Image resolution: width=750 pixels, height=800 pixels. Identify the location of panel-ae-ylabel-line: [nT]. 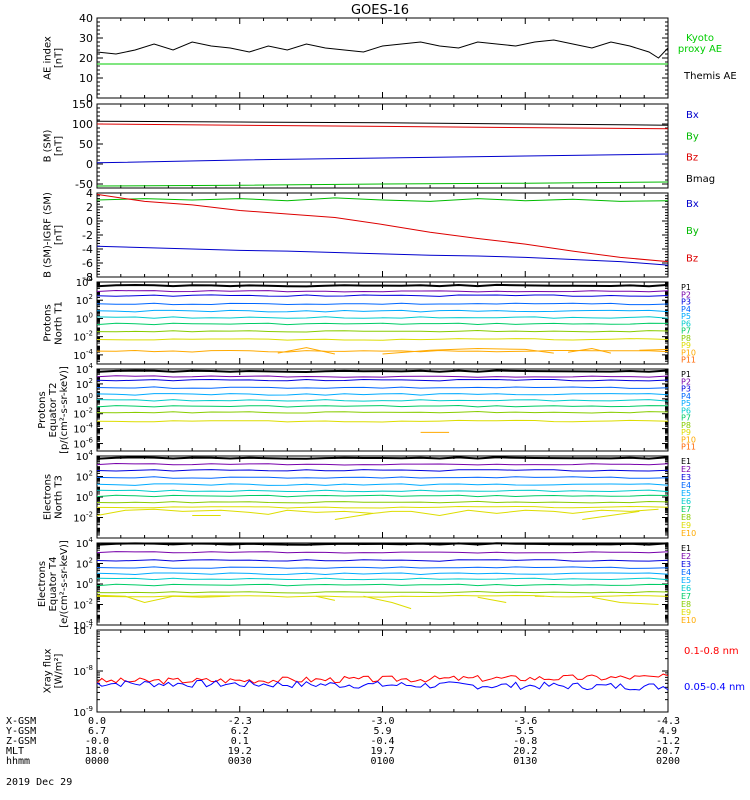
(59, 58).